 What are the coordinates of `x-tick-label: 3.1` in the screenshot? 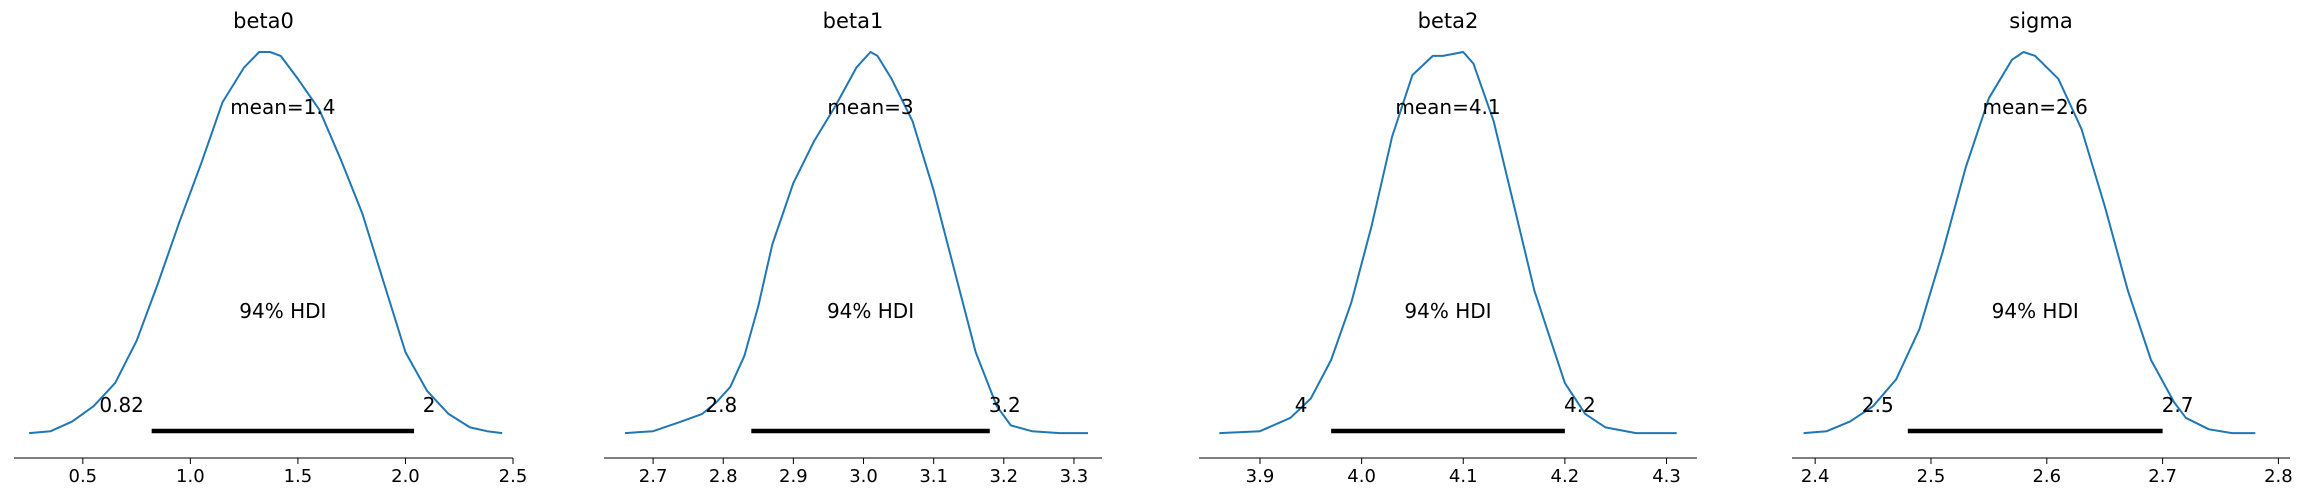 It's located at (933, 476).